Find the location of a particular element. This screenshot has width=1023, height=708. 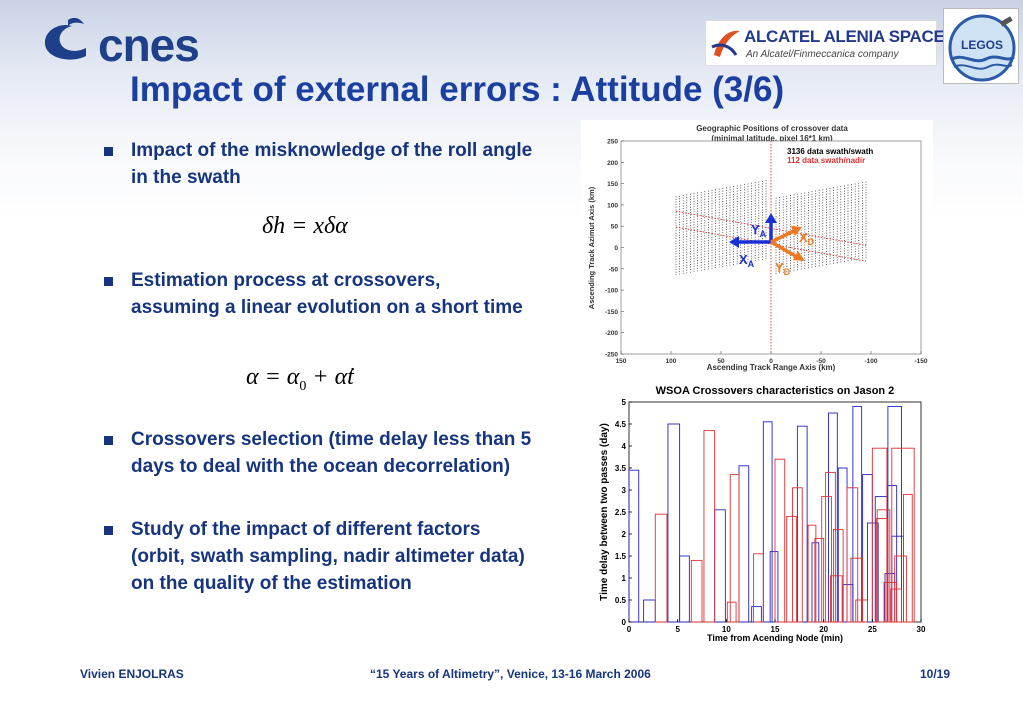

chart1-ytick-label: -100 is located at coordinates (611, 291).